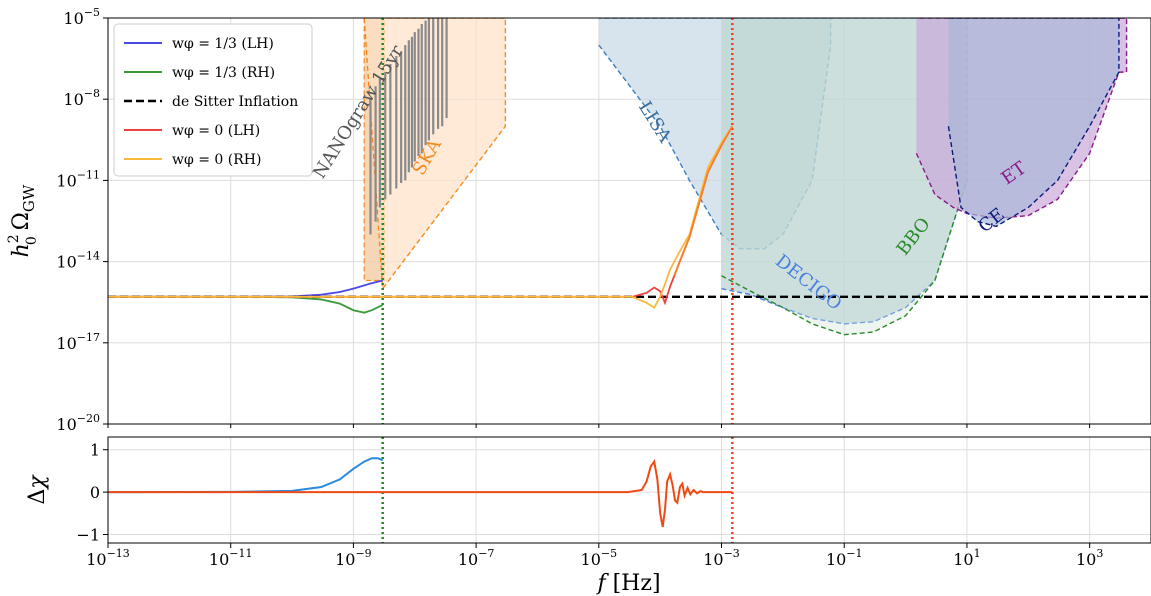  What do you see at coordinates (353, 558) in the screenshot?
I see `x-tick-label: 10⁻⁹` at bounding box center [353, 558].